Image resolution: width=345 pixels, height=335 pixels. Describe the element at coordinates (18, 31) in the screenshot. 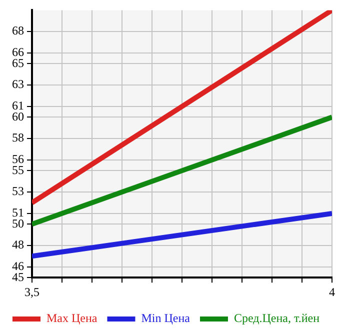

I see `y-tick-label: 68` at that location.